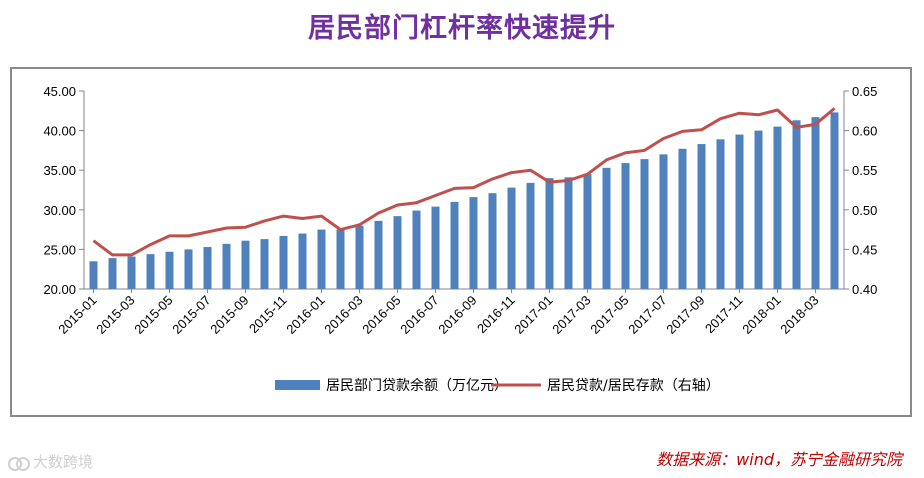 This screenshot has height=478, width=924. I want to click on left-y-tick-label: 45.00, so click(59, 91).